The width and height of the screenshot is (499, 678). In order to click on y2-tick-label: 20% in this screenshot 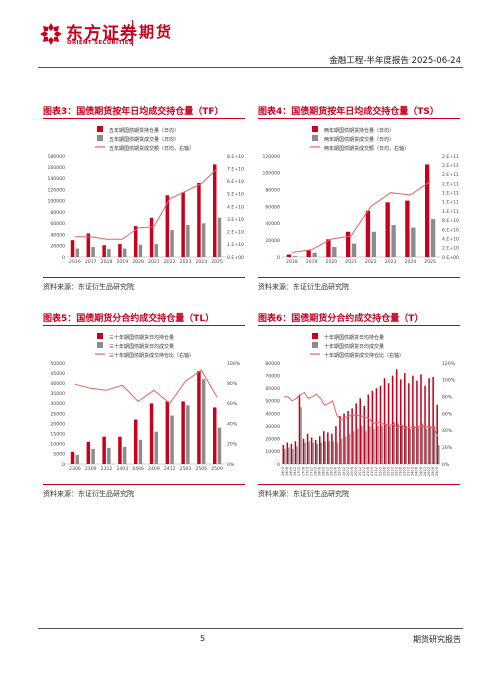, I will do `click(232, 445)`.